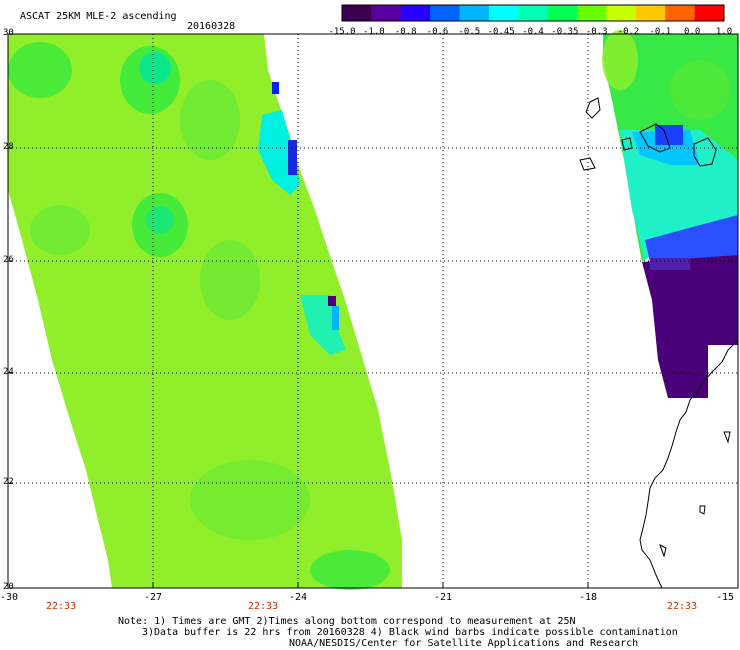 Image resolution: width=740 pixels, height=650 pixels. I want to click on colorbar-label: -0.4, so click(533, 32).